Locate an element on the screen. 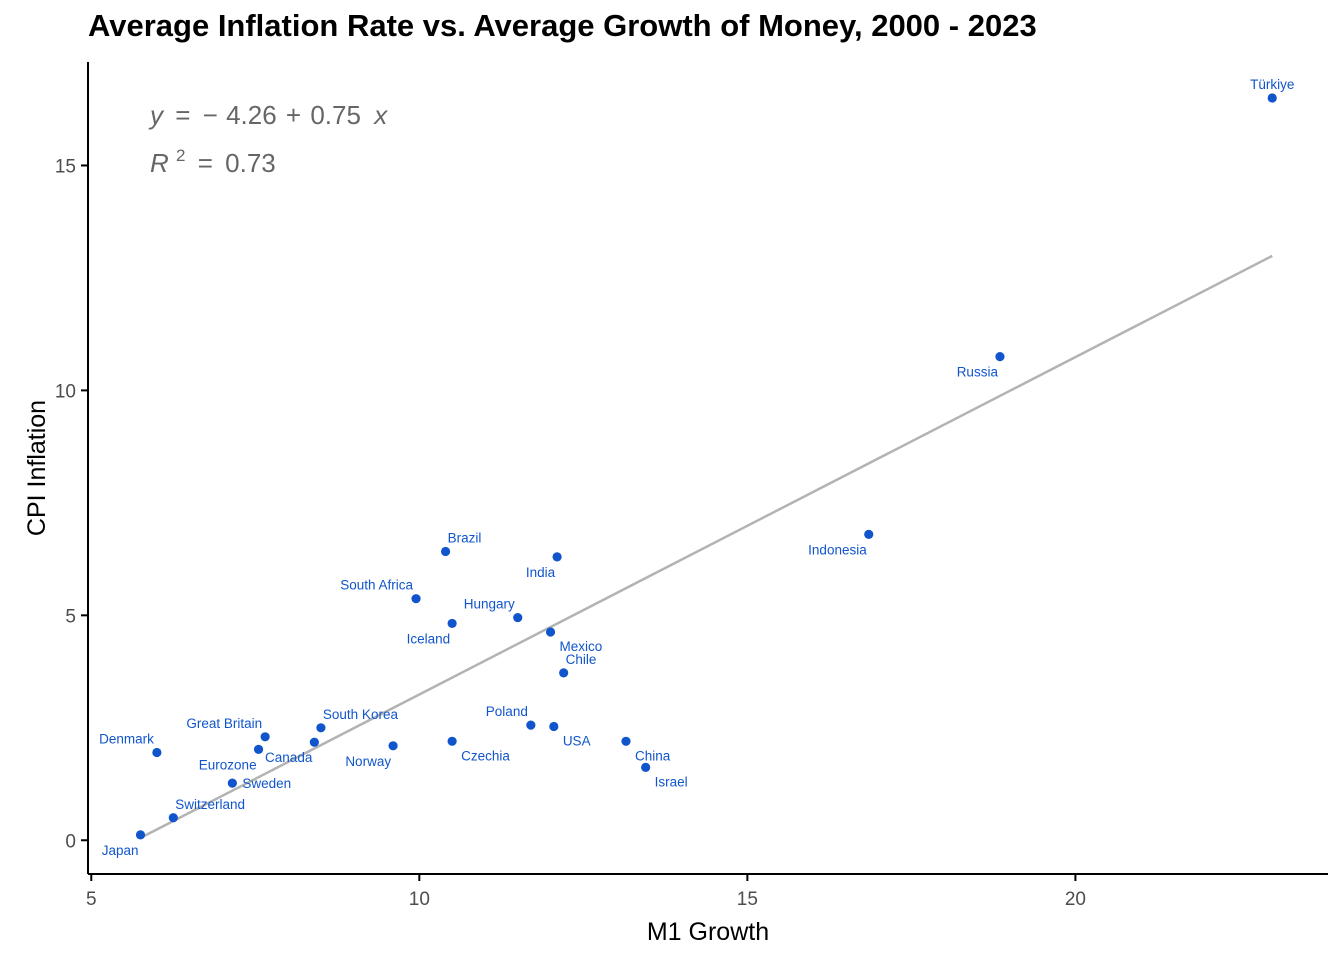 Image resolution: width=1344 pixels, height=960 pixels. point-label: South Korea is located at coordinates (361, 714).